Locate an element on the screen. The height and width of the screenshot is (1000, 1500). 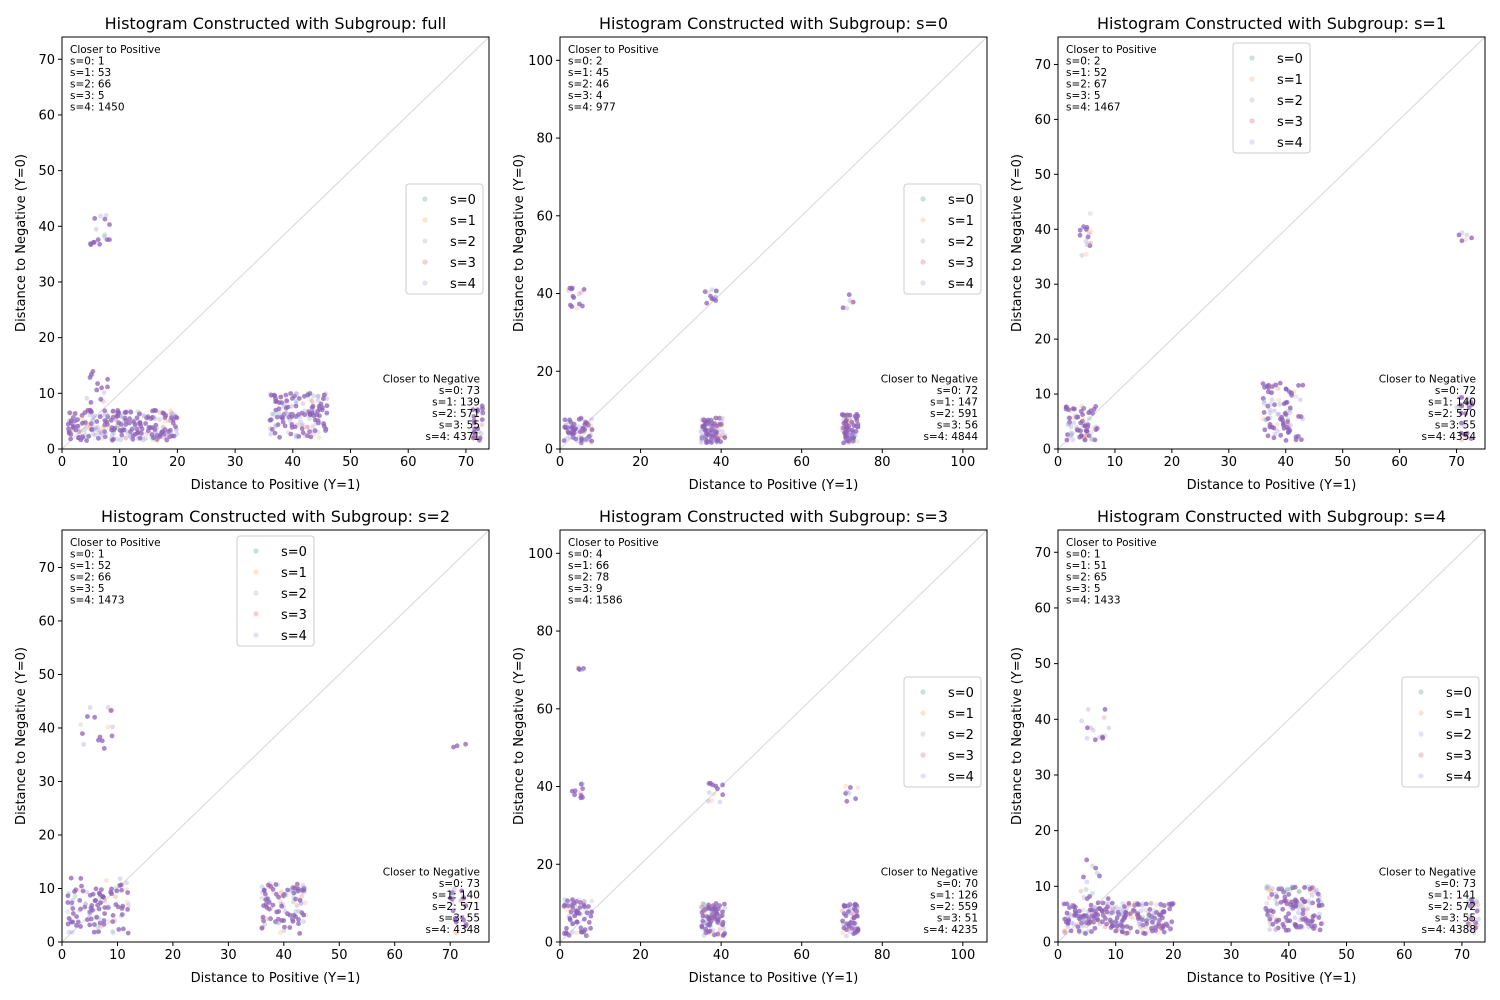
y-tick-label: 20 is located at coordinates (544, 865).